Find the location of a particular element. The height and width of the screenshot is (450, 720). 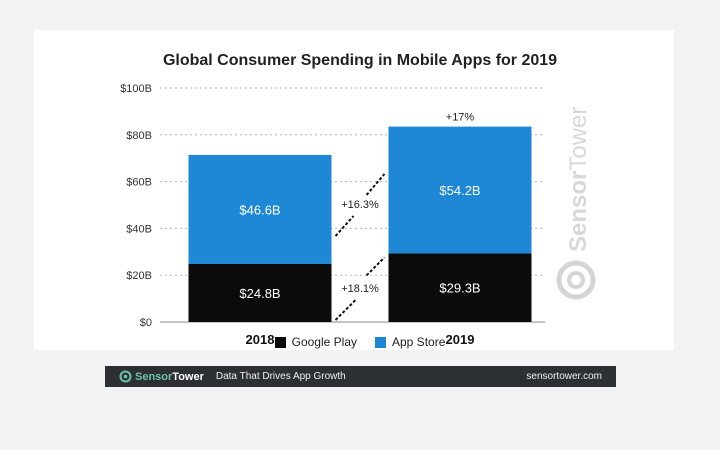

chart-legend: Google Play App Store is located at coordinates (360, 342).